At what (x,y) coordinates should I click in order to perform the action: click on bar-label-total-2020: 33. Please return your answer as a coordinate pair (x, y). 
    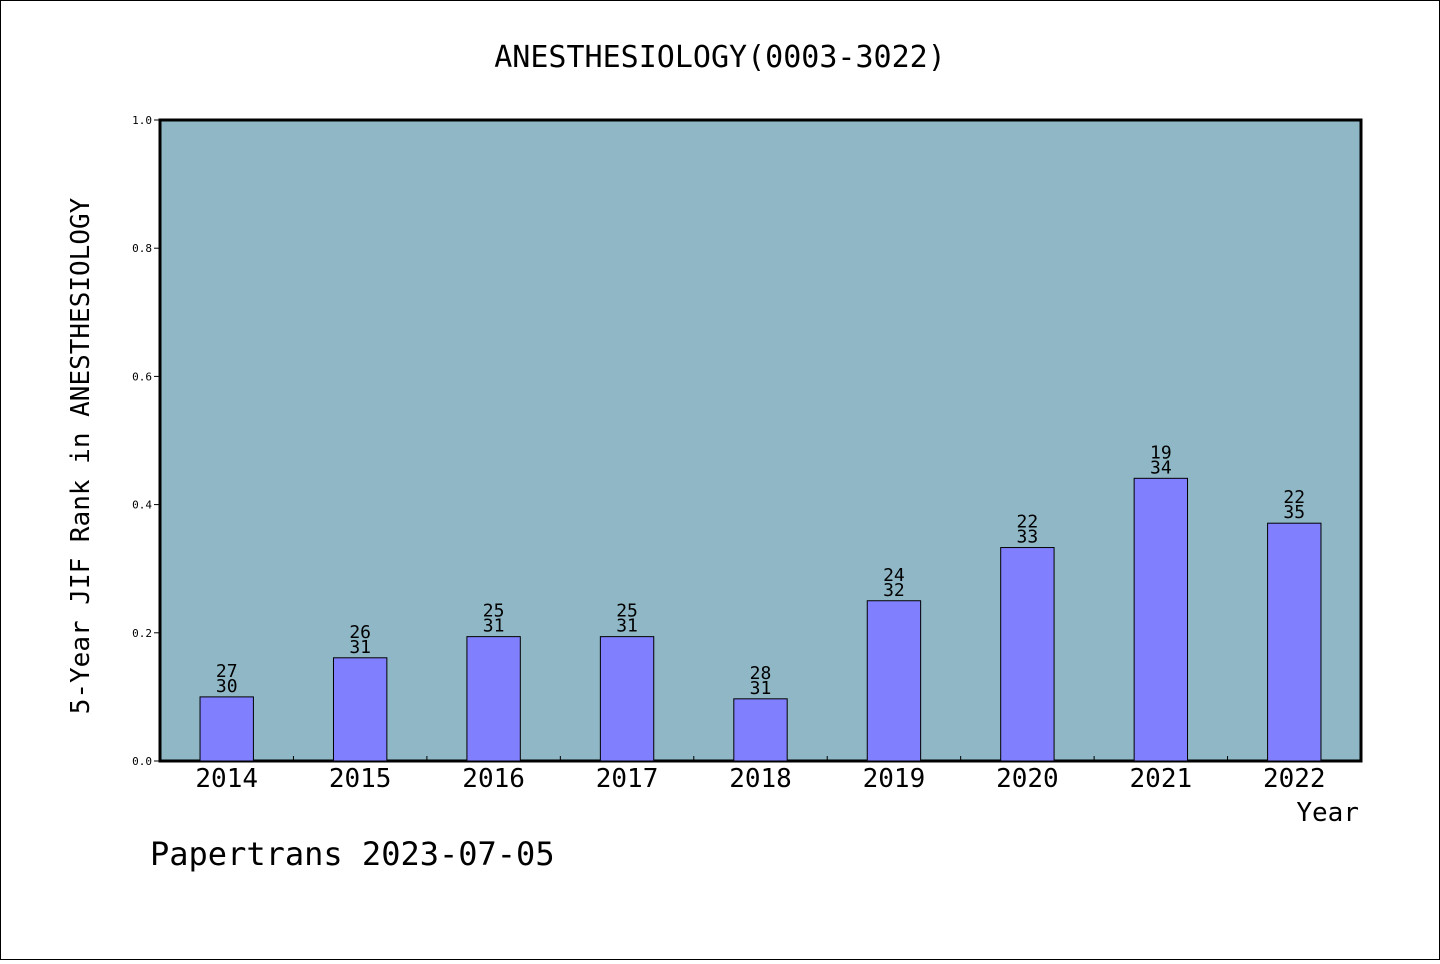
    Looking at the image, I should click on (1028, 537).